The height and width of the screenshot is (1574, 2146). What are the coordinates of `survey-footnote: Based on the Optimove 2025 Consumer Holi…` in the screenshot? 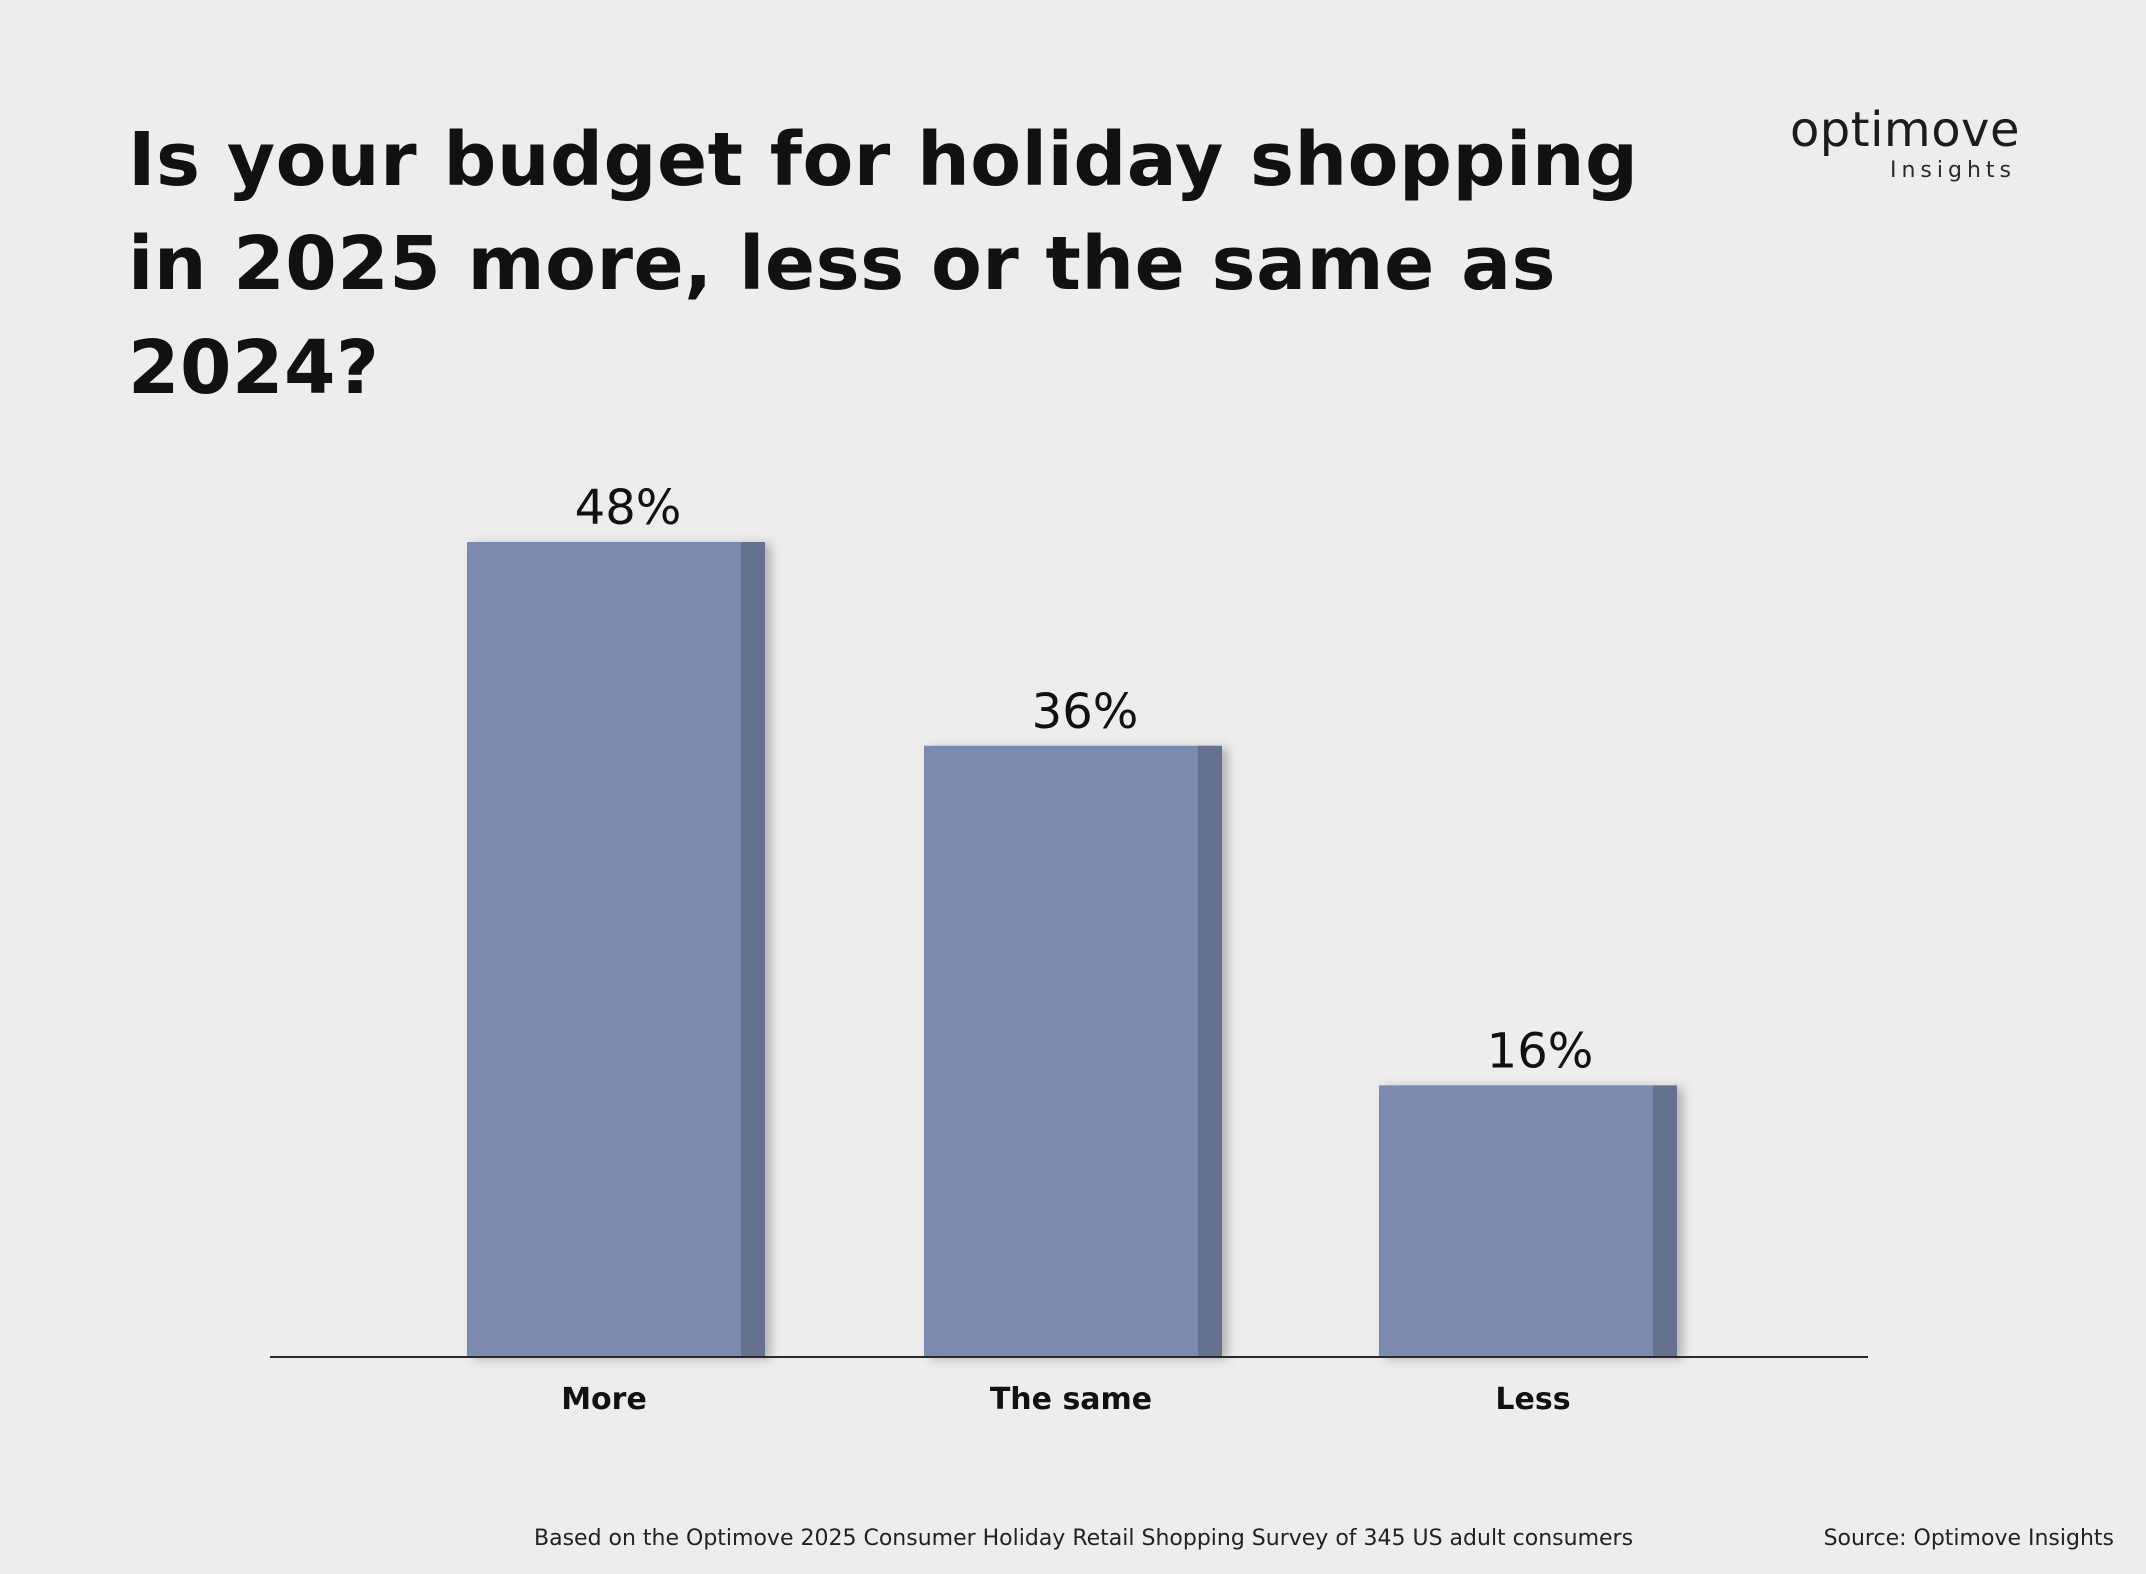 It's located at (1084, 1538).